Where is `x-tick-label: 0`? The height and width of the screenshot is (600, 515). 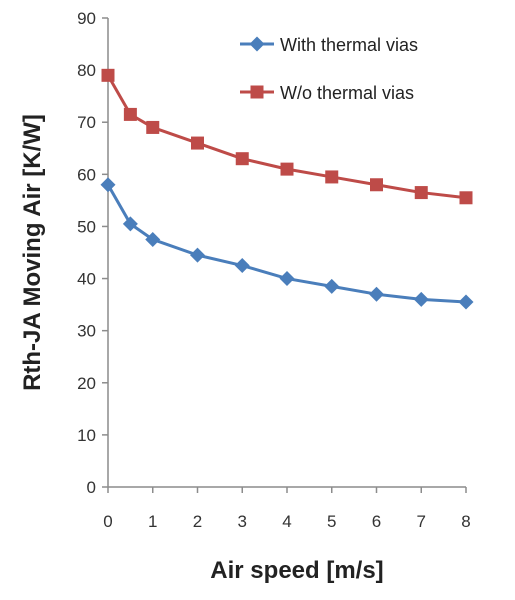 x-tick-label: 0 is located at coordinates (107, 521).